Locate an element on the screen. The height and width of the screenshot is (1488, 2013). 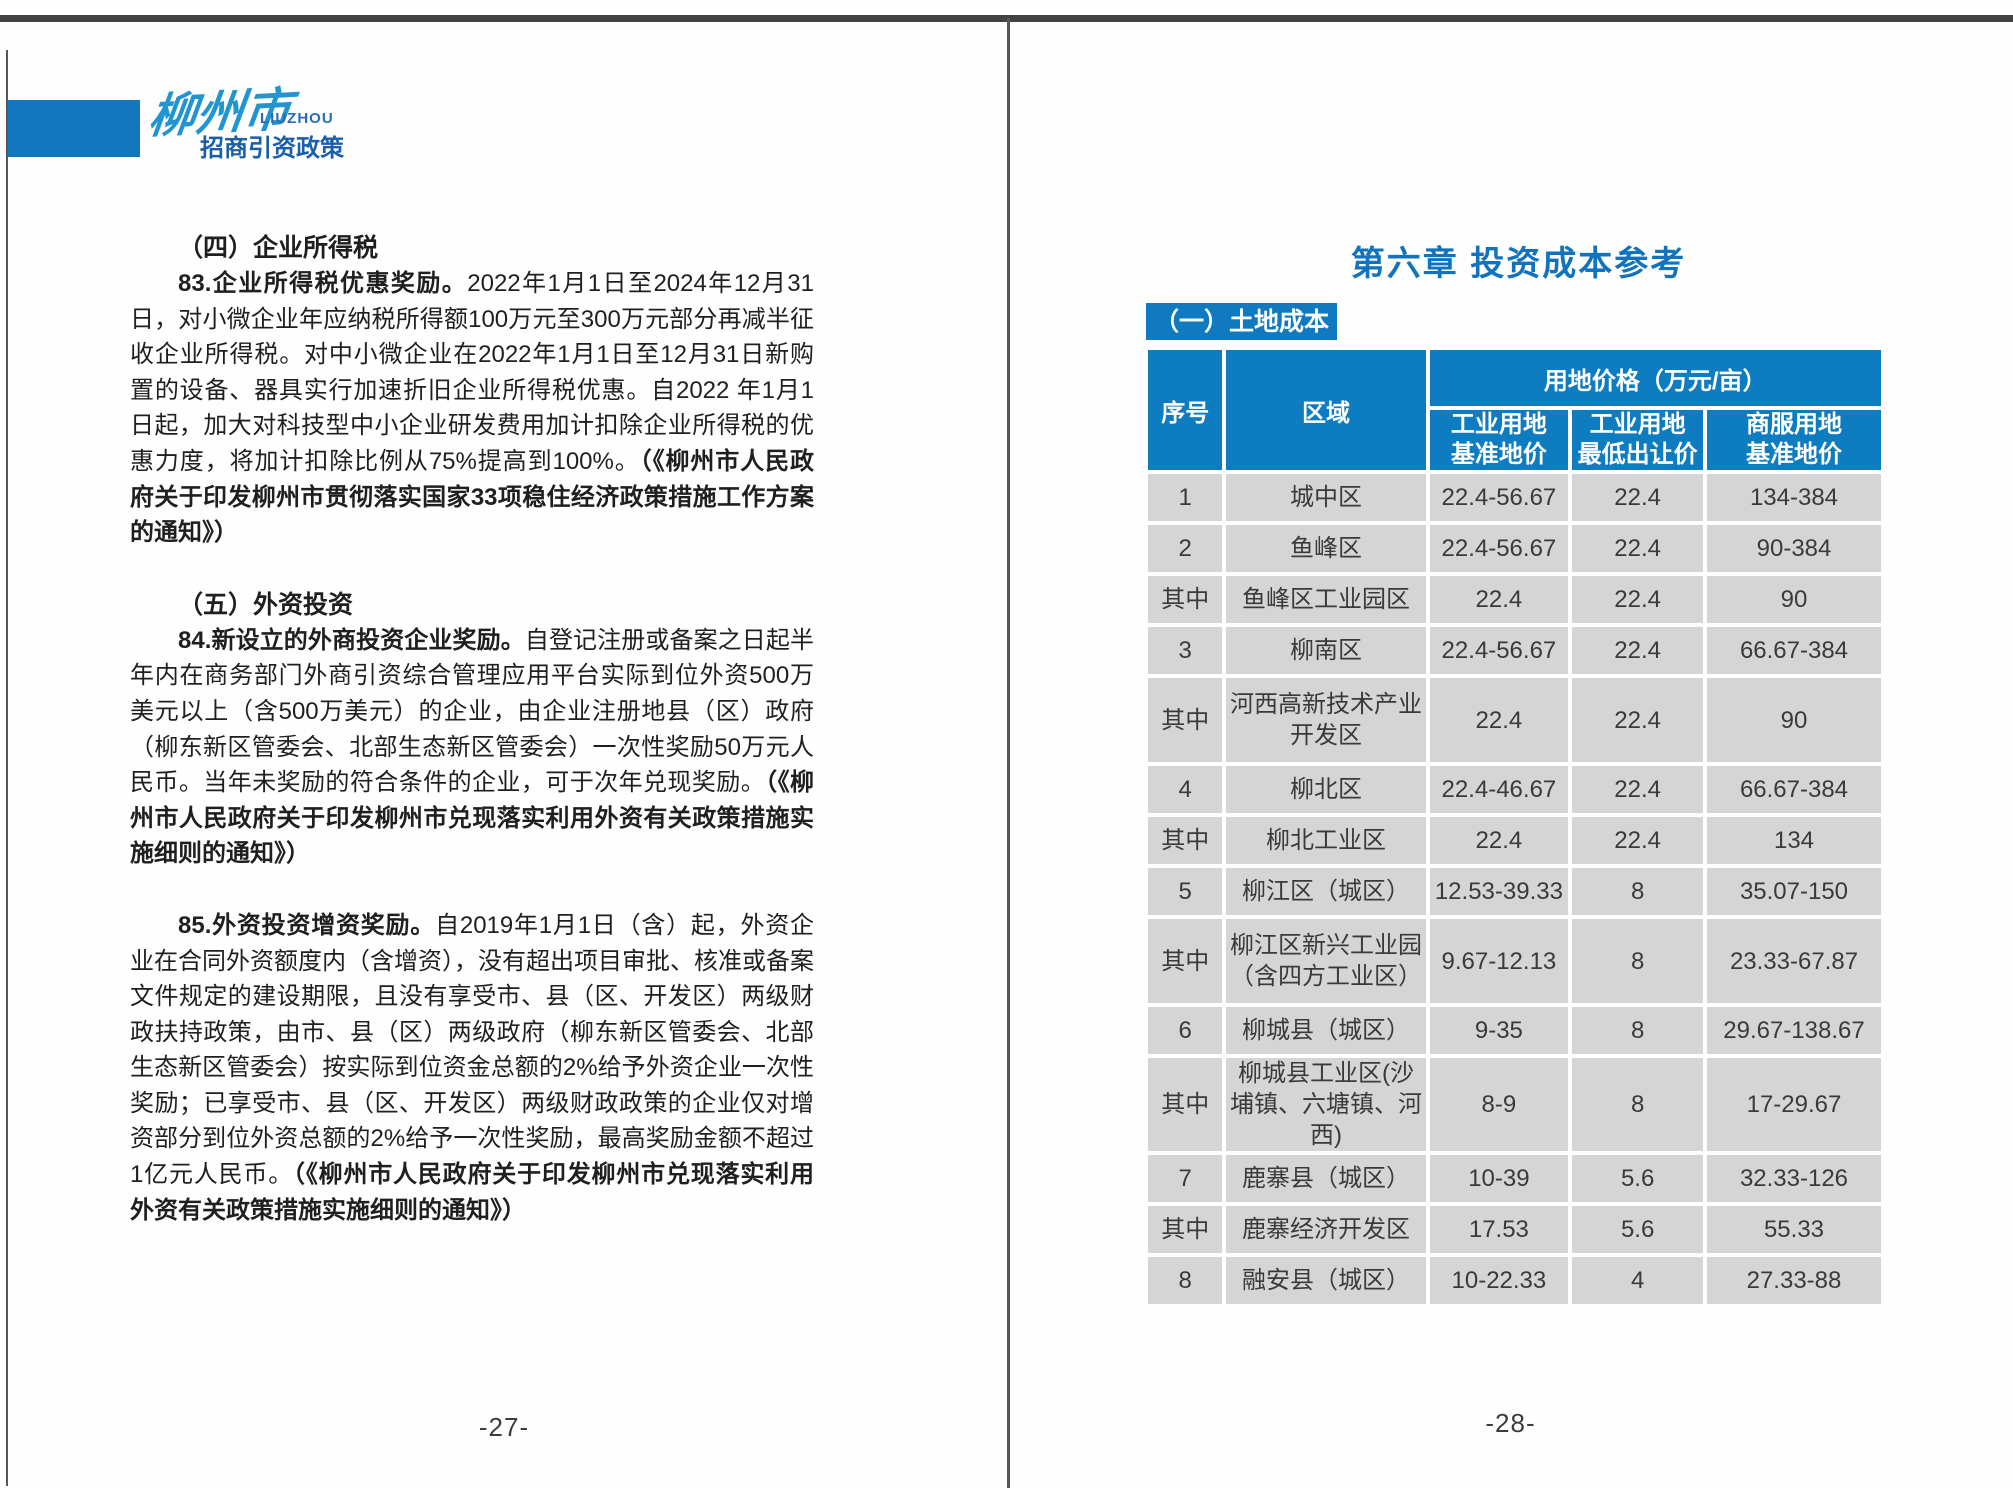
header-seq: 序号 is located at coordinates (1185, 410).